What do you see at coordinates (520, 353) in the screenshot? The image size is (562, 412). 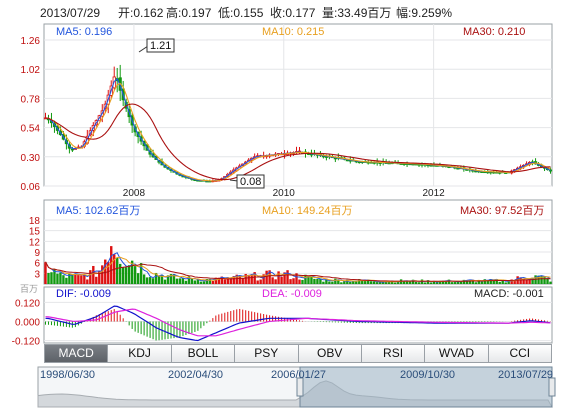 I see `tab-cci: CCI` at bounding box center [520, 353].